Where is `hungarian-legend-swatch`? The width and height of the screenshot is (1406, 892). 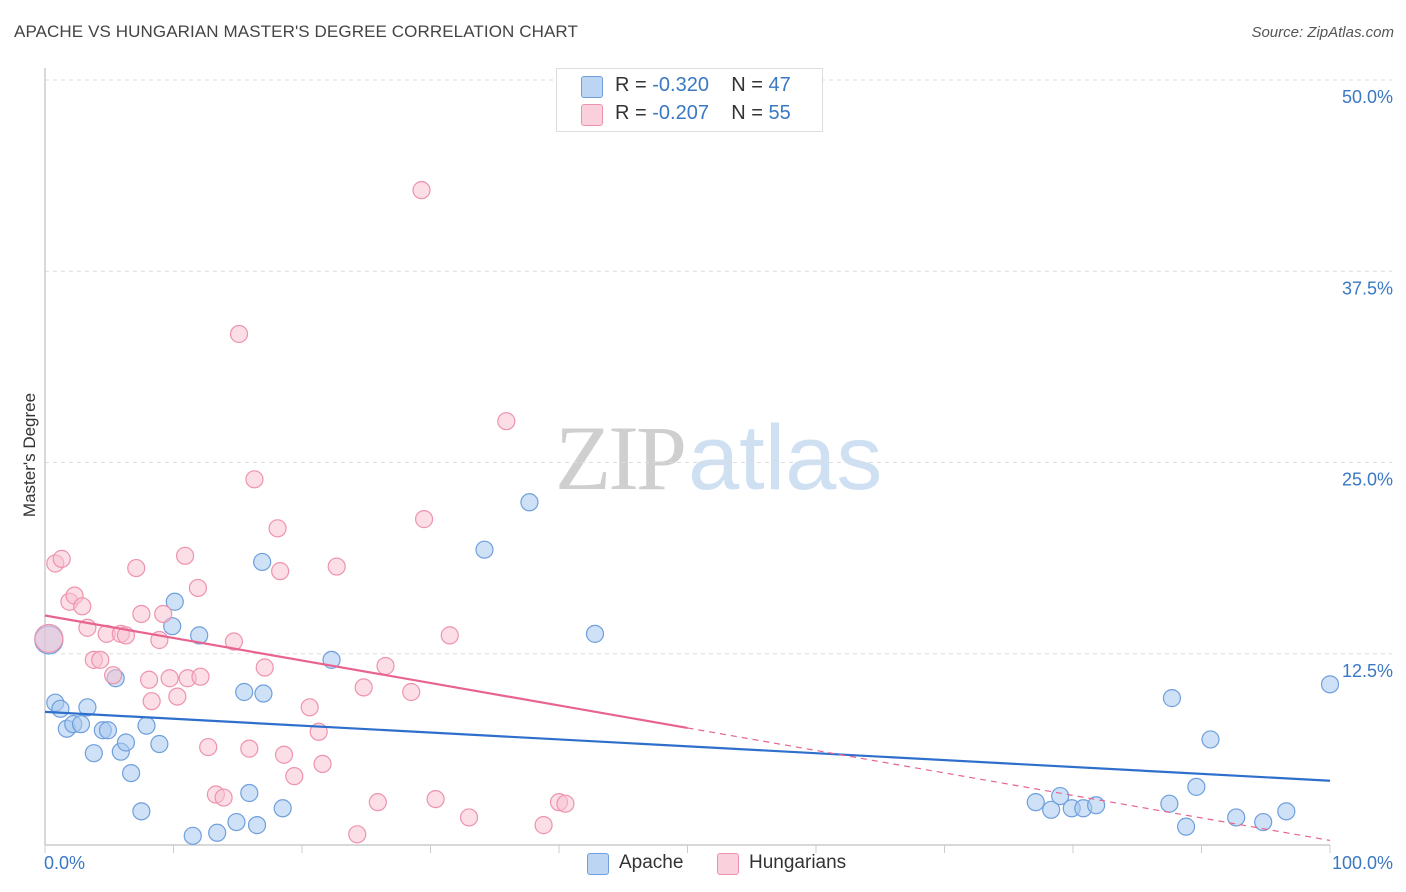 hungarian-legend-swatch is located at coordinates (728, 864).